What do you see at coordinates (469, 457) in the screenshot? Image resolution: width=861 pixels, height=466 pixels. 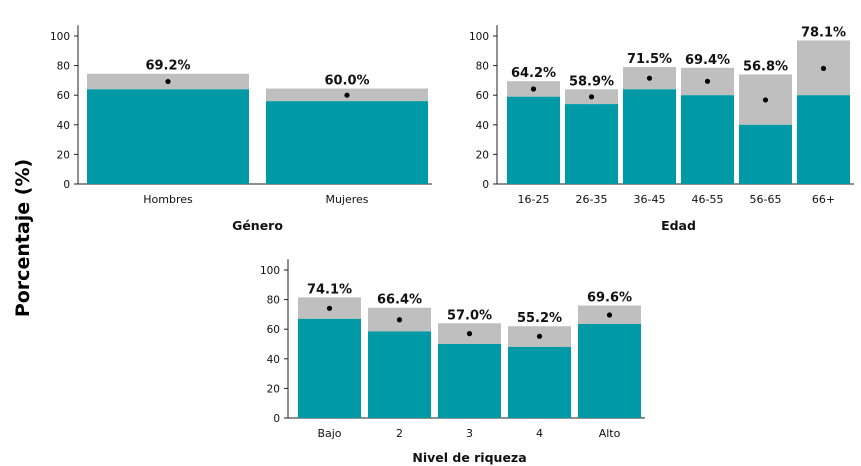 I see `panel-xlabel: Nivel de riqueza` at bounding box center [469, 457].